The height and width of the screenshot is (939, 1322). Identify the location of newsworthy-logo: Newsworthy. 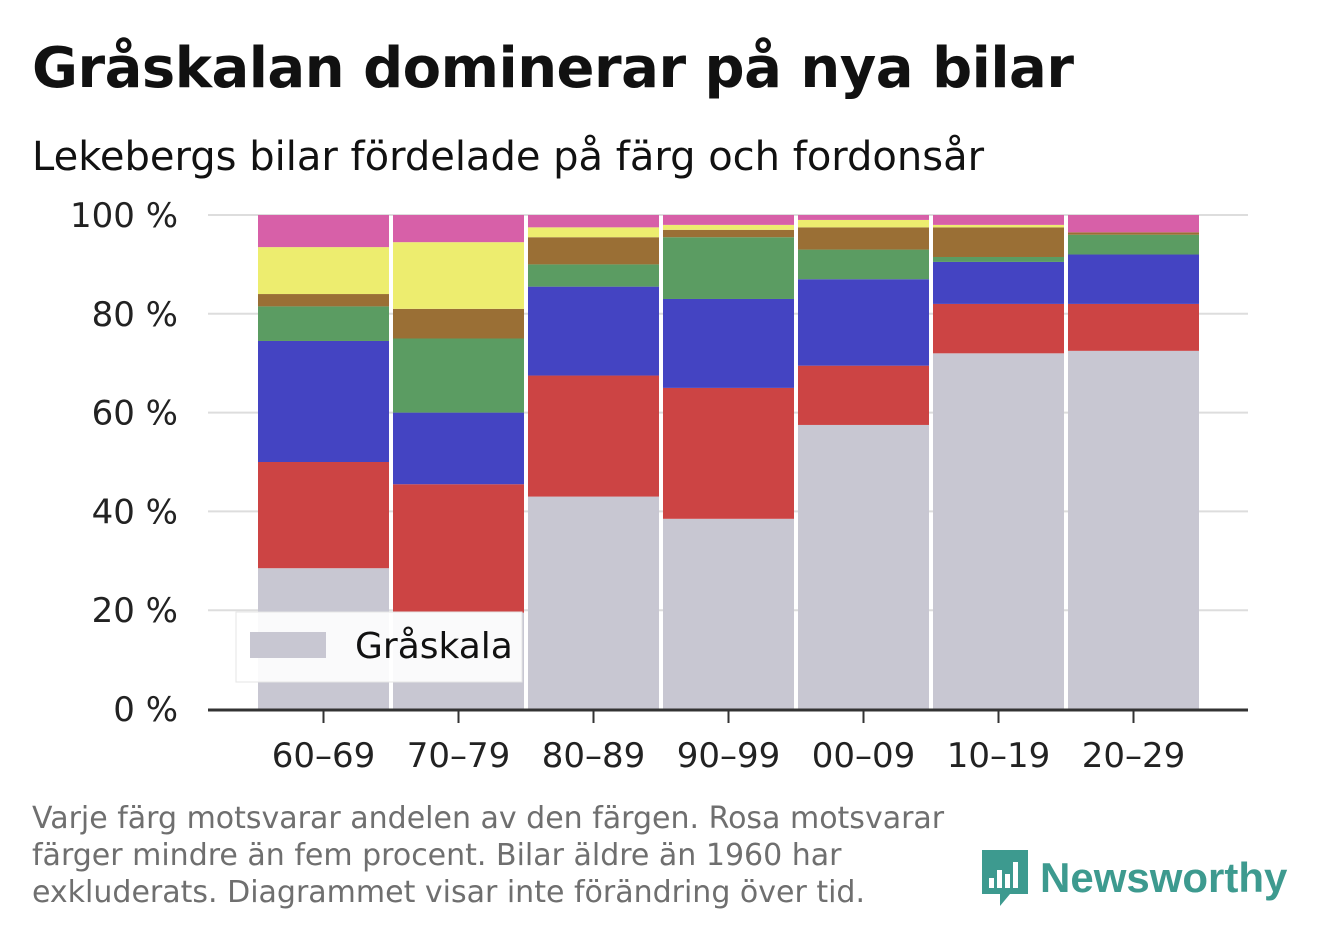
(1133, 878).